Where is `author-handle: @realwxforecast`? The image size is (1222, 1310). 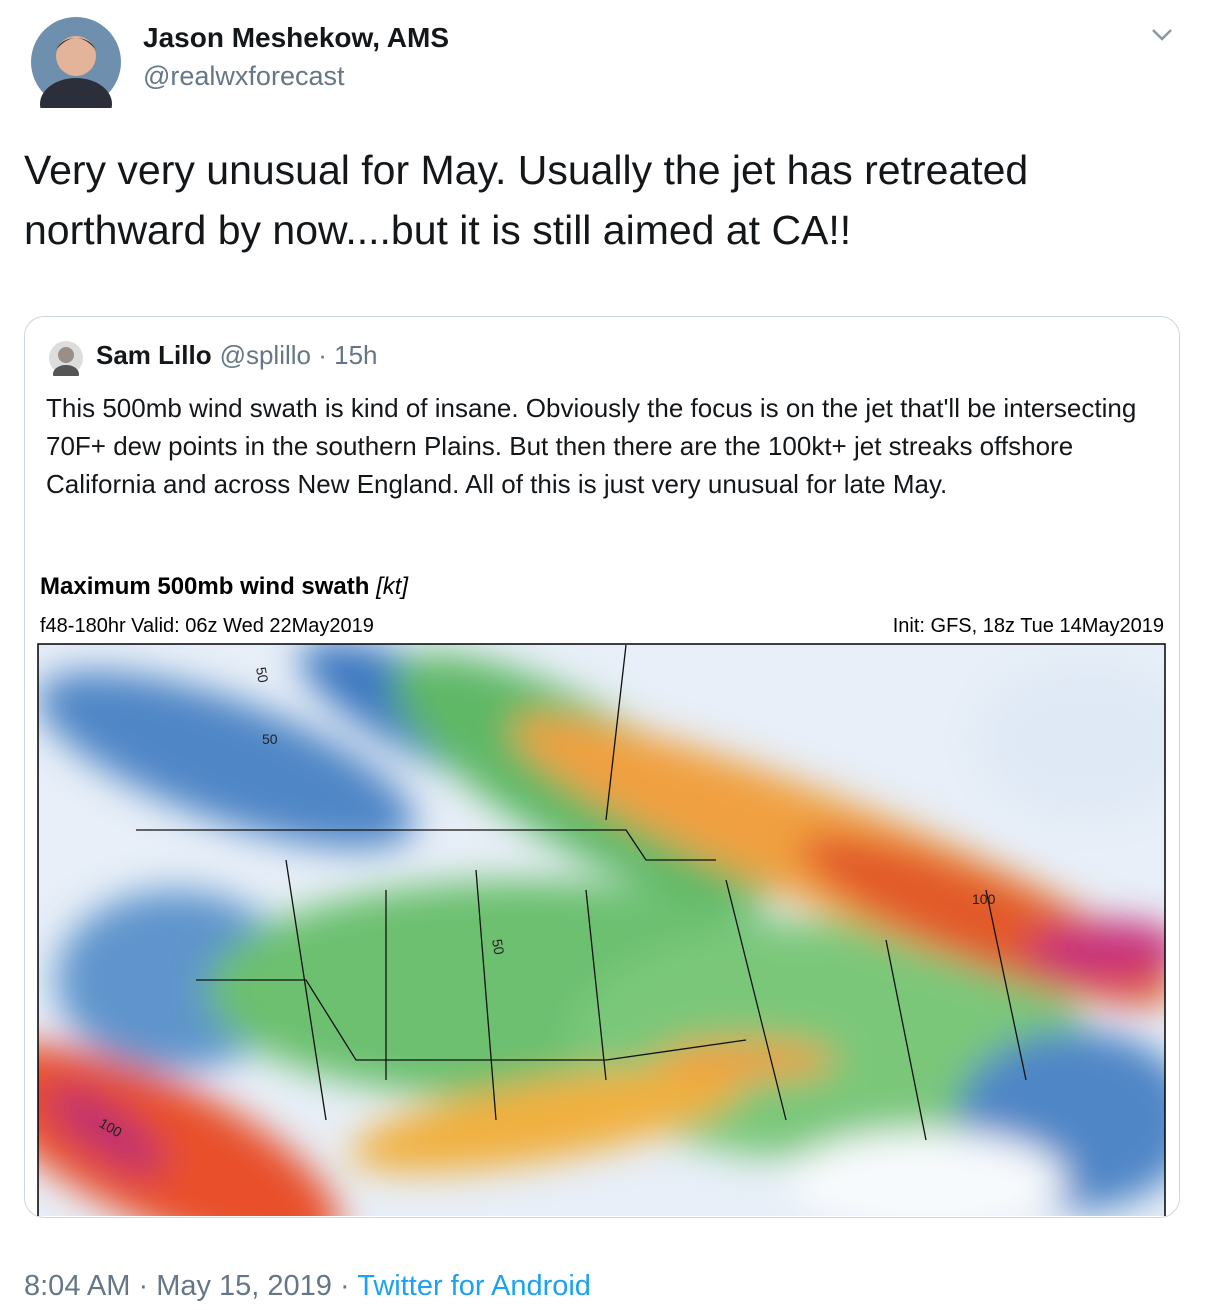 author-handle: @realwxforecast is located at coordinates (244, 76).